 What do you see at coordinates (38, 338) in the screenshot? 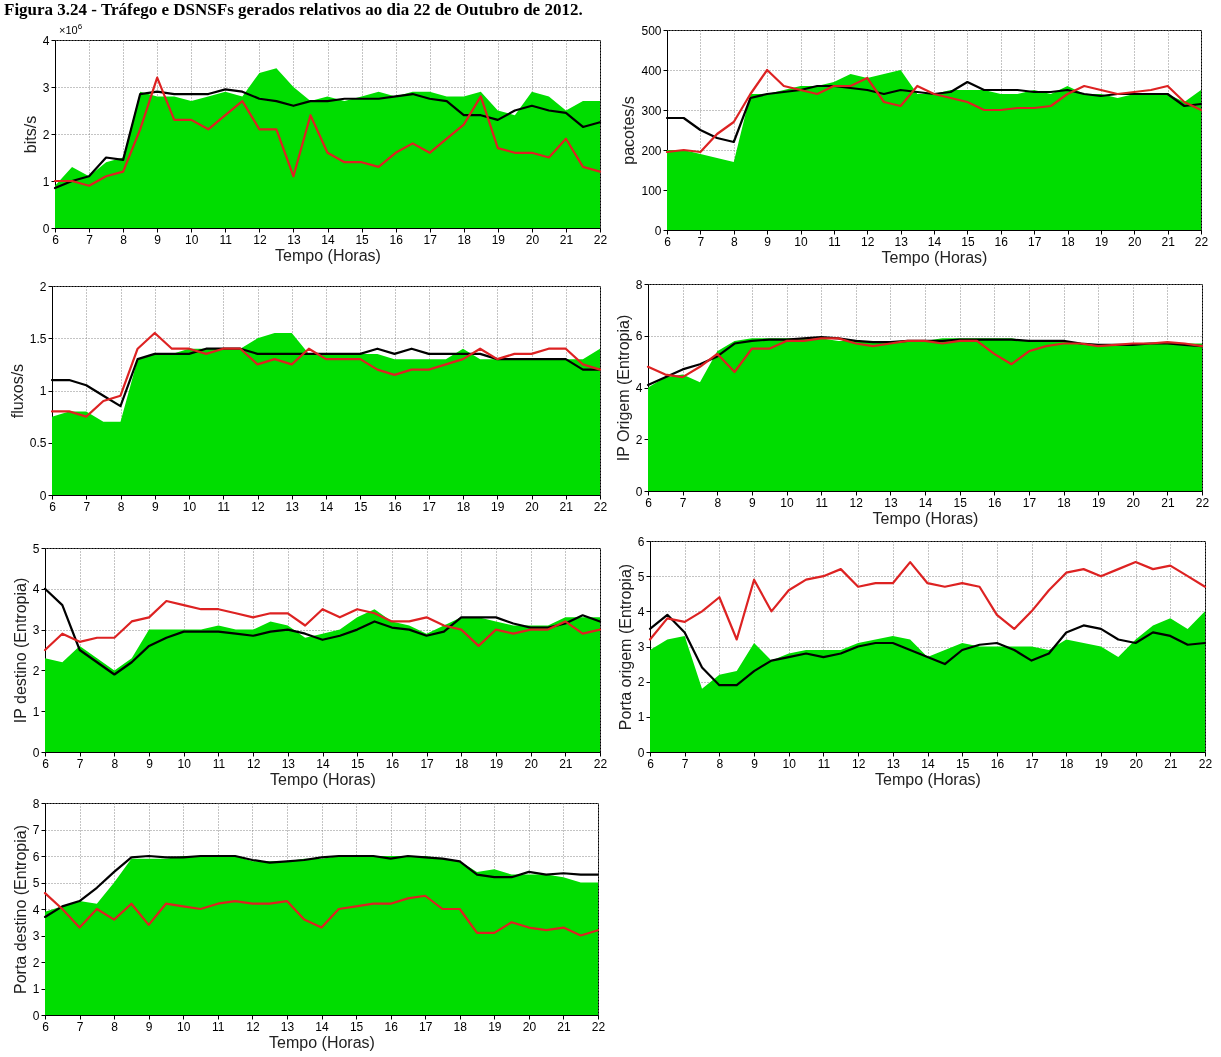
I see `y-tick-label: 1.5` at bounding box center [38, 338].